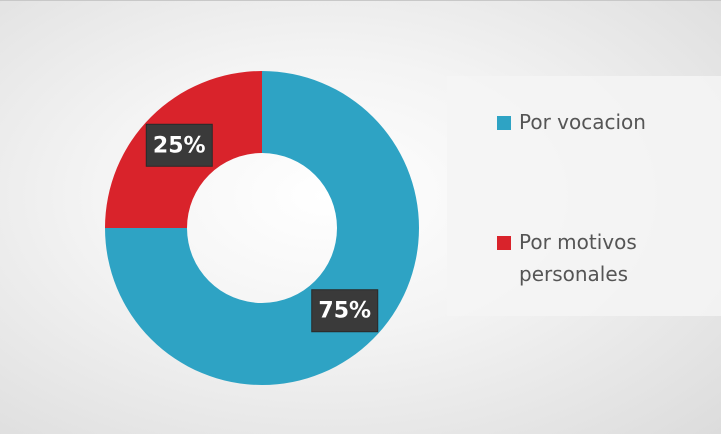  I want to click on value-label: 75%, so click(344, 311).